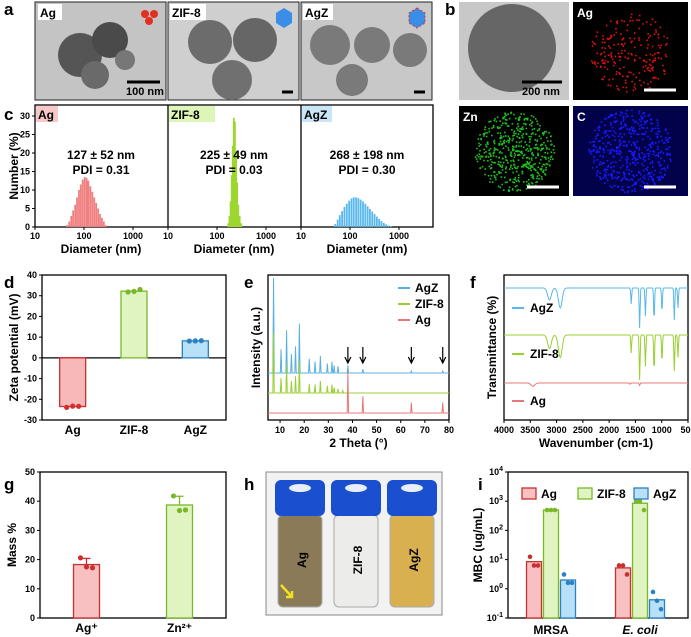  What do you see at coordinates (596, 347) in the screenshot?
I see `plot-frame-f` at bounding box center [596, 347].